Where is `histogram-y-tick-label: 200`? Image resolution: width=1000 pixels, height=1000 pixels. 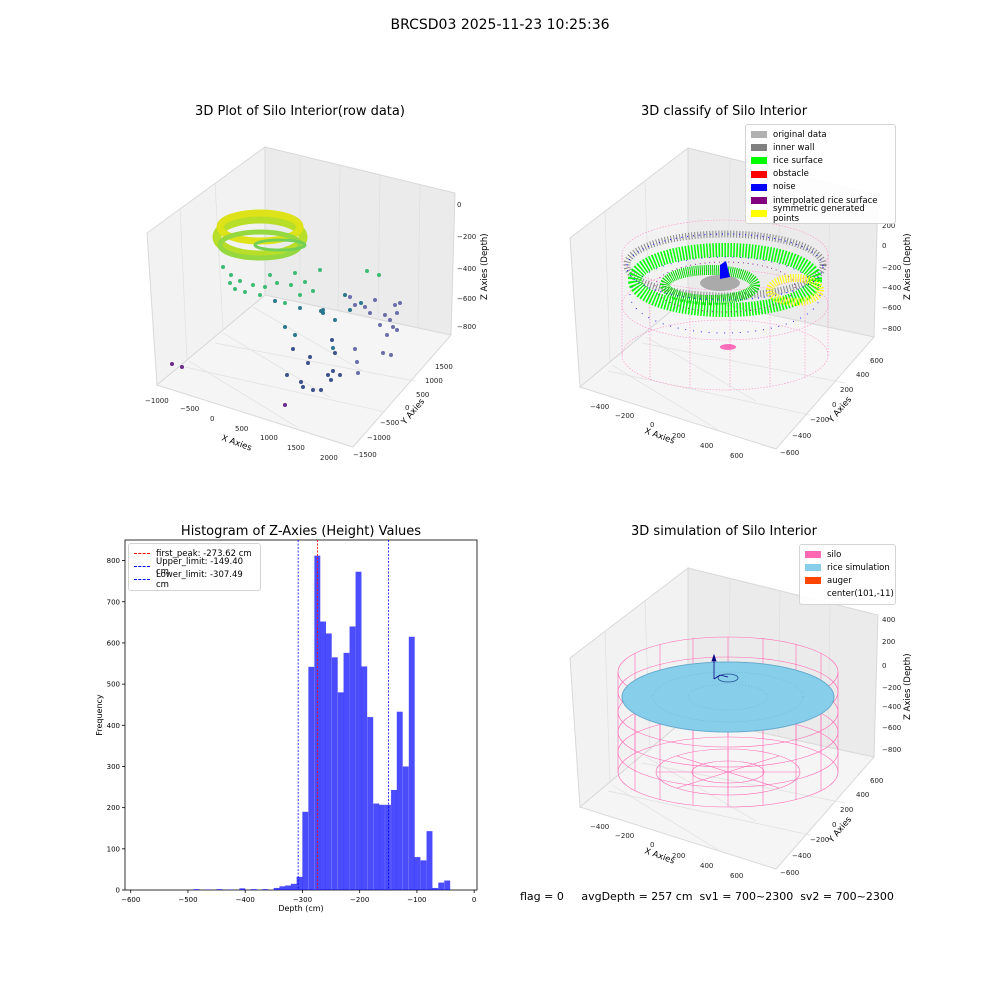 histogram-y-tick-label: 200 is located at coordinates (113, 808).